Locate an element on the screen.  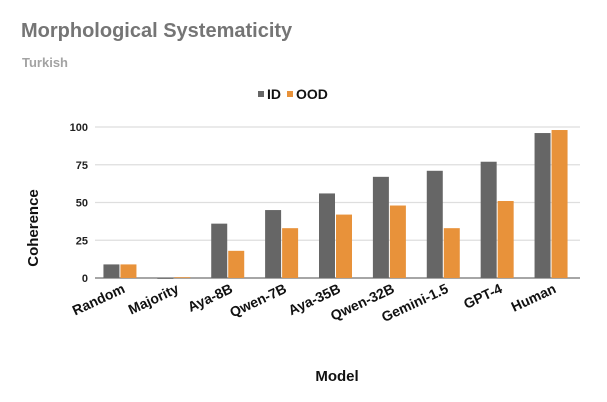
y-tick-label: 75 is located at coordinates (82, 166).